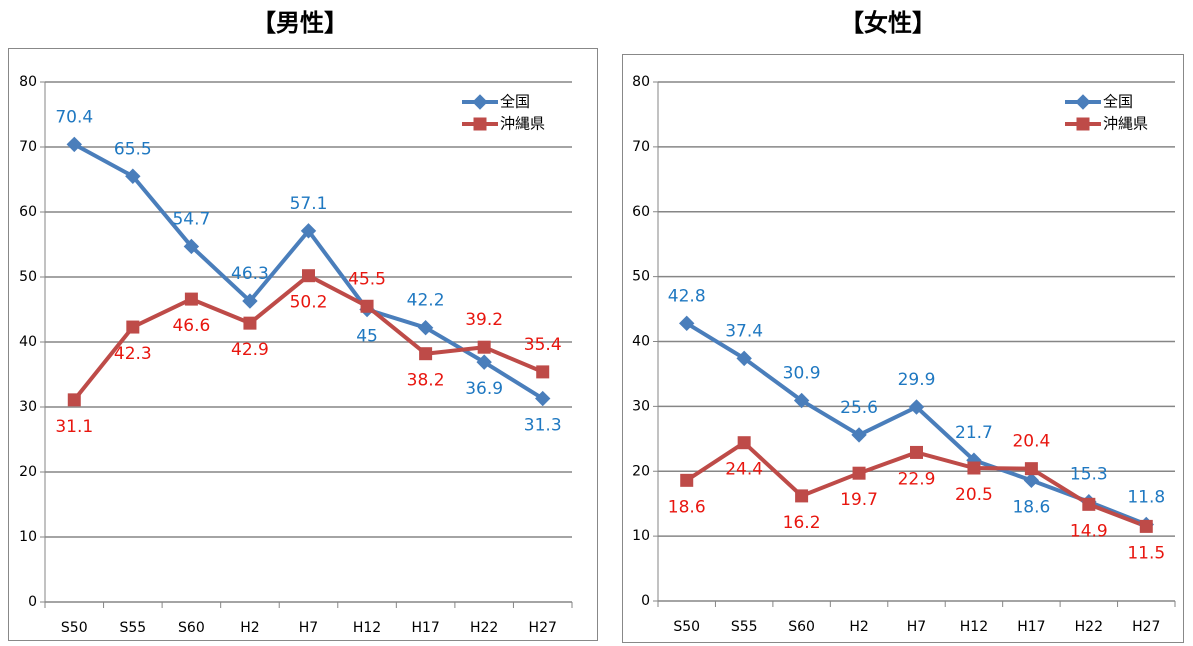  Describe the element at coordinates (641, 471) in the screenshot. I see `y-tick-label: 20` at that location.